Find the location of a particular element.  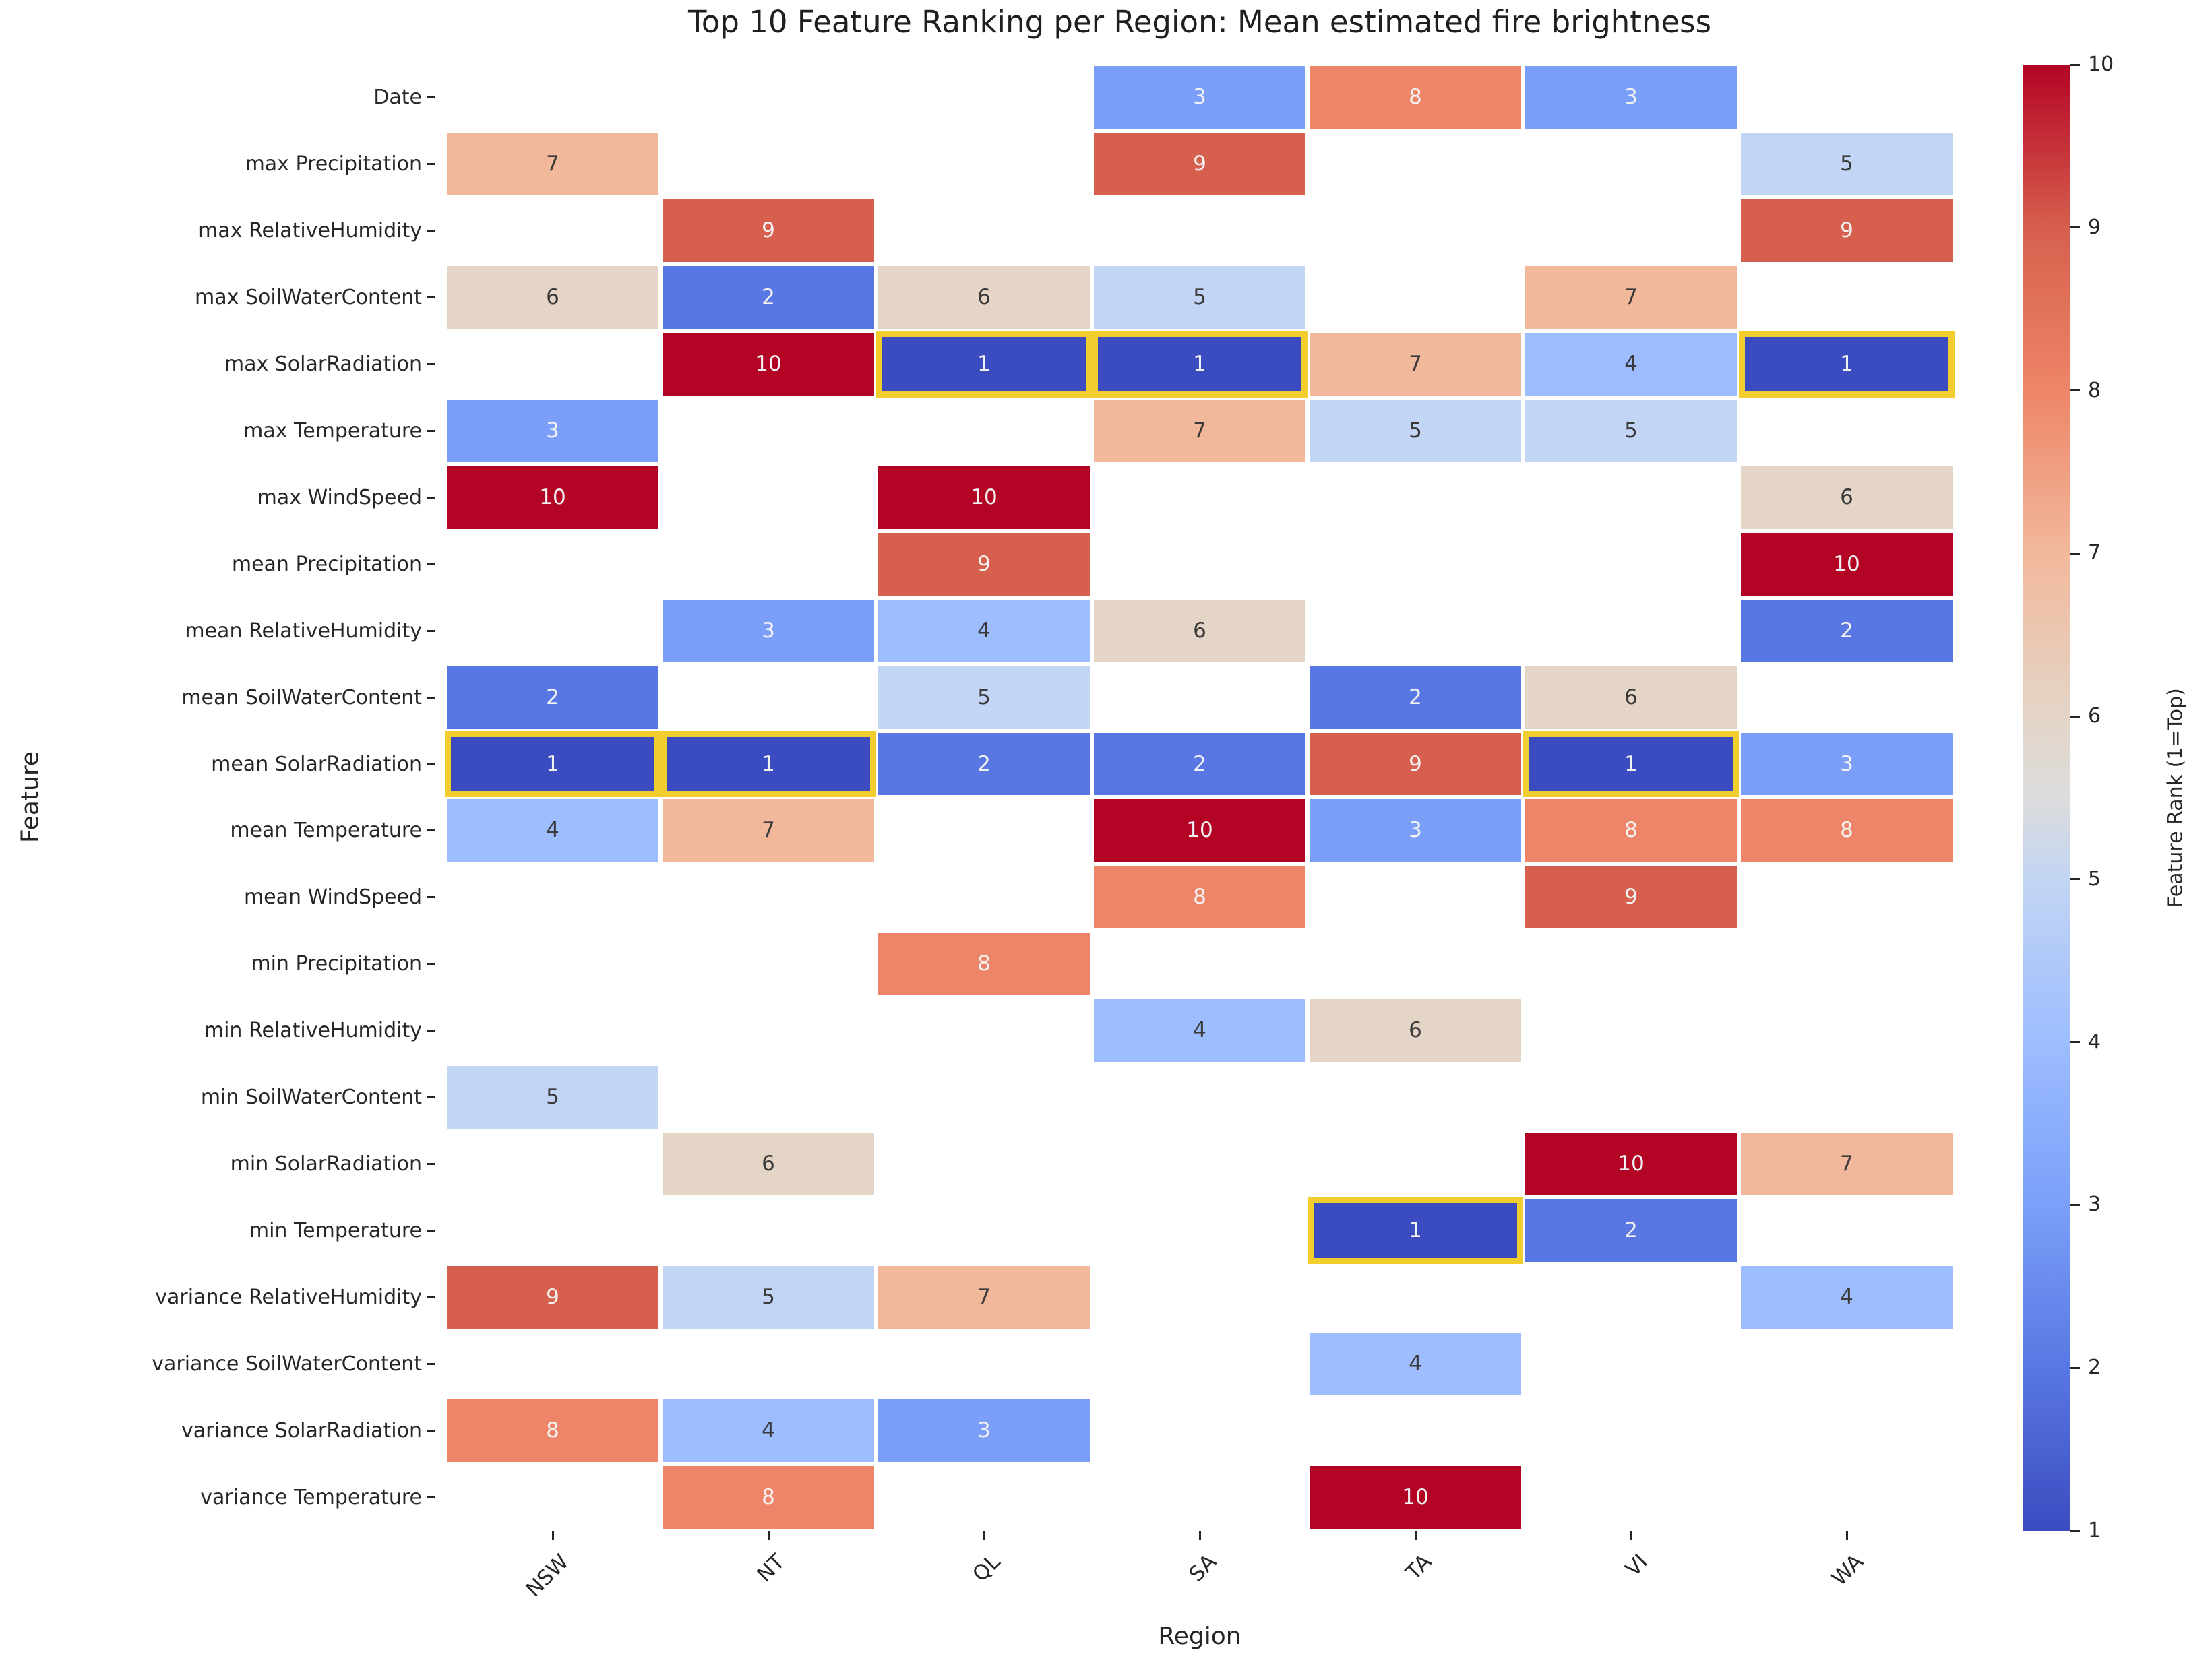

y-tick-label: min Precipitation is located at coordinates (217, 963).